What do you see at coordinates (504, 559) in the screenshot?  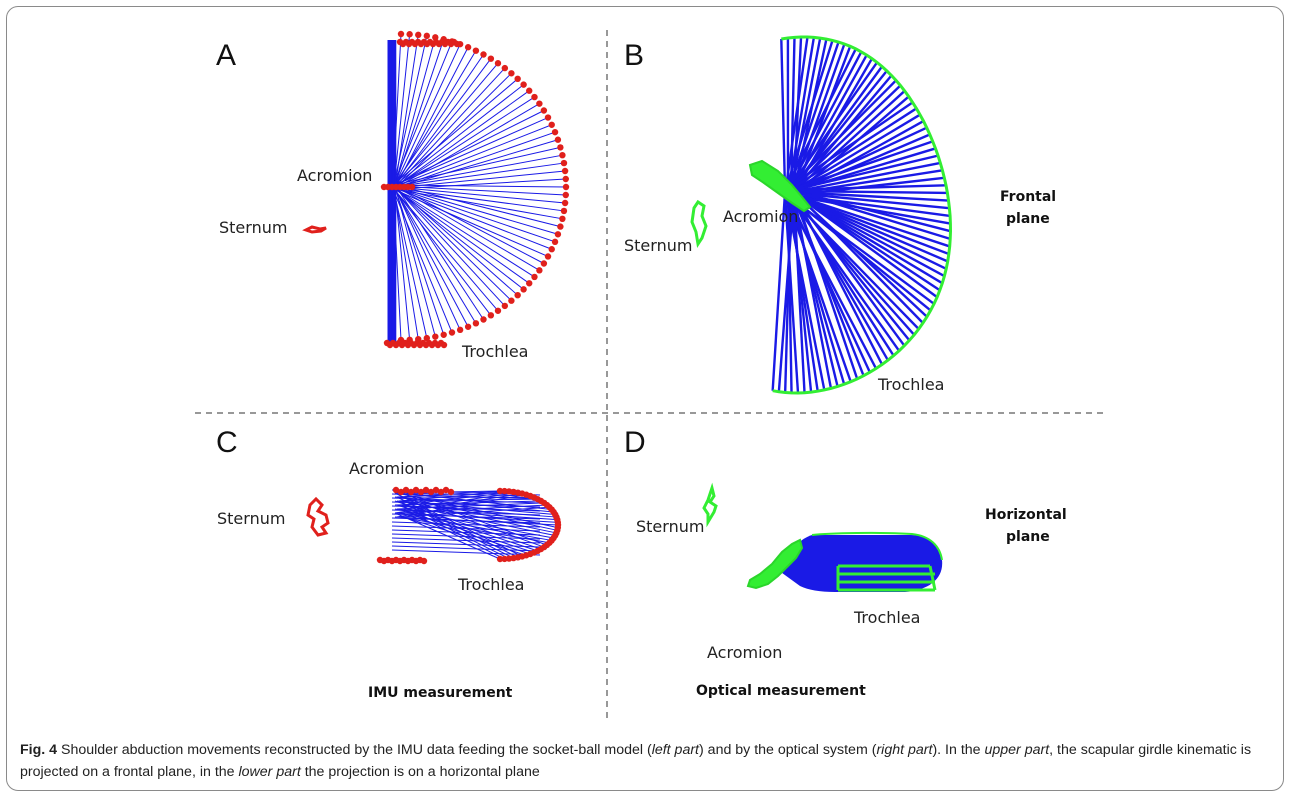 I see `panel-c-trochlea-marker` at bounding box center [504, 559].